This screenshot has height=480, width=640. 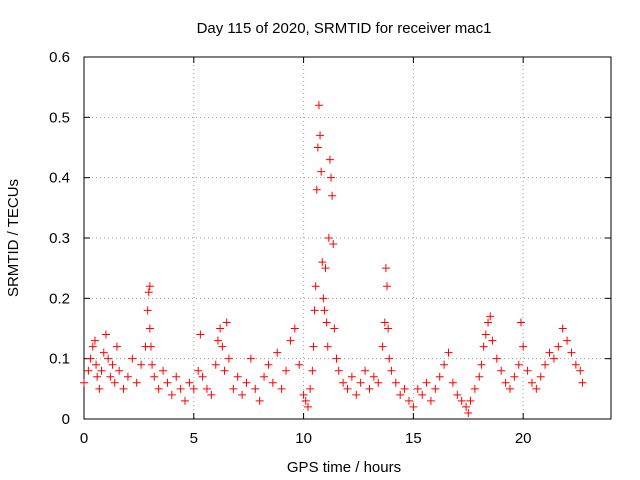 What do you see at coordinates (303, 438) in the screenshot?
I see `x-tick-label: 10` at bounding box center [303, 438].